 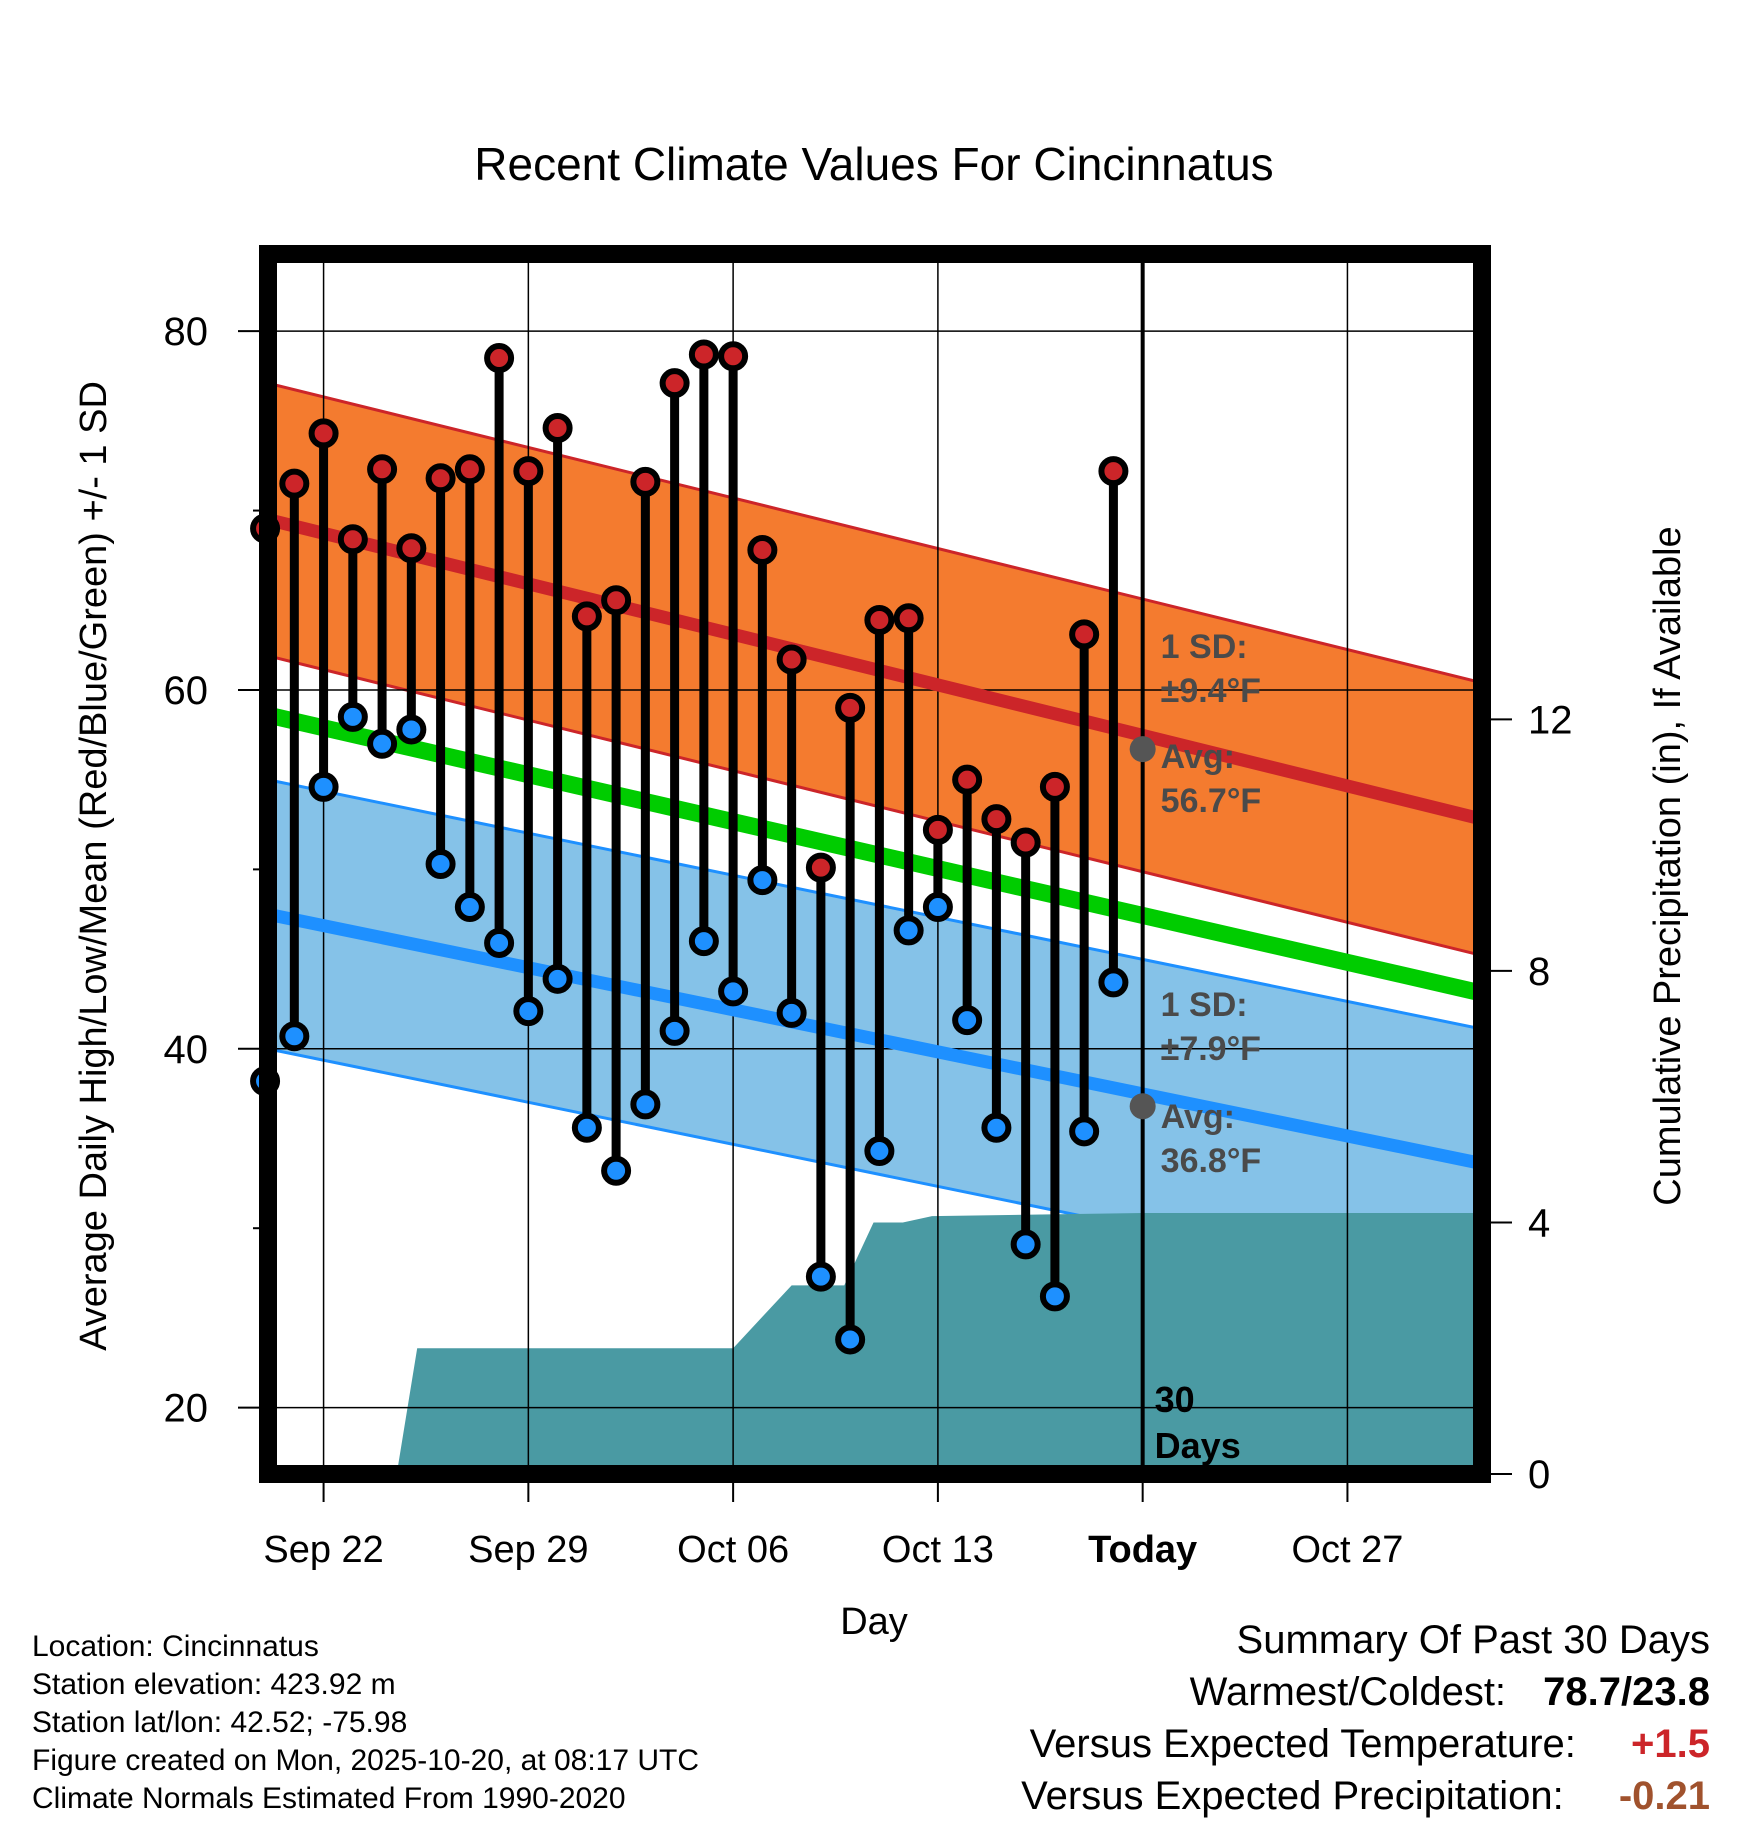 I want to click on x-tick-label: Today, so click(x=1142, y=1550).